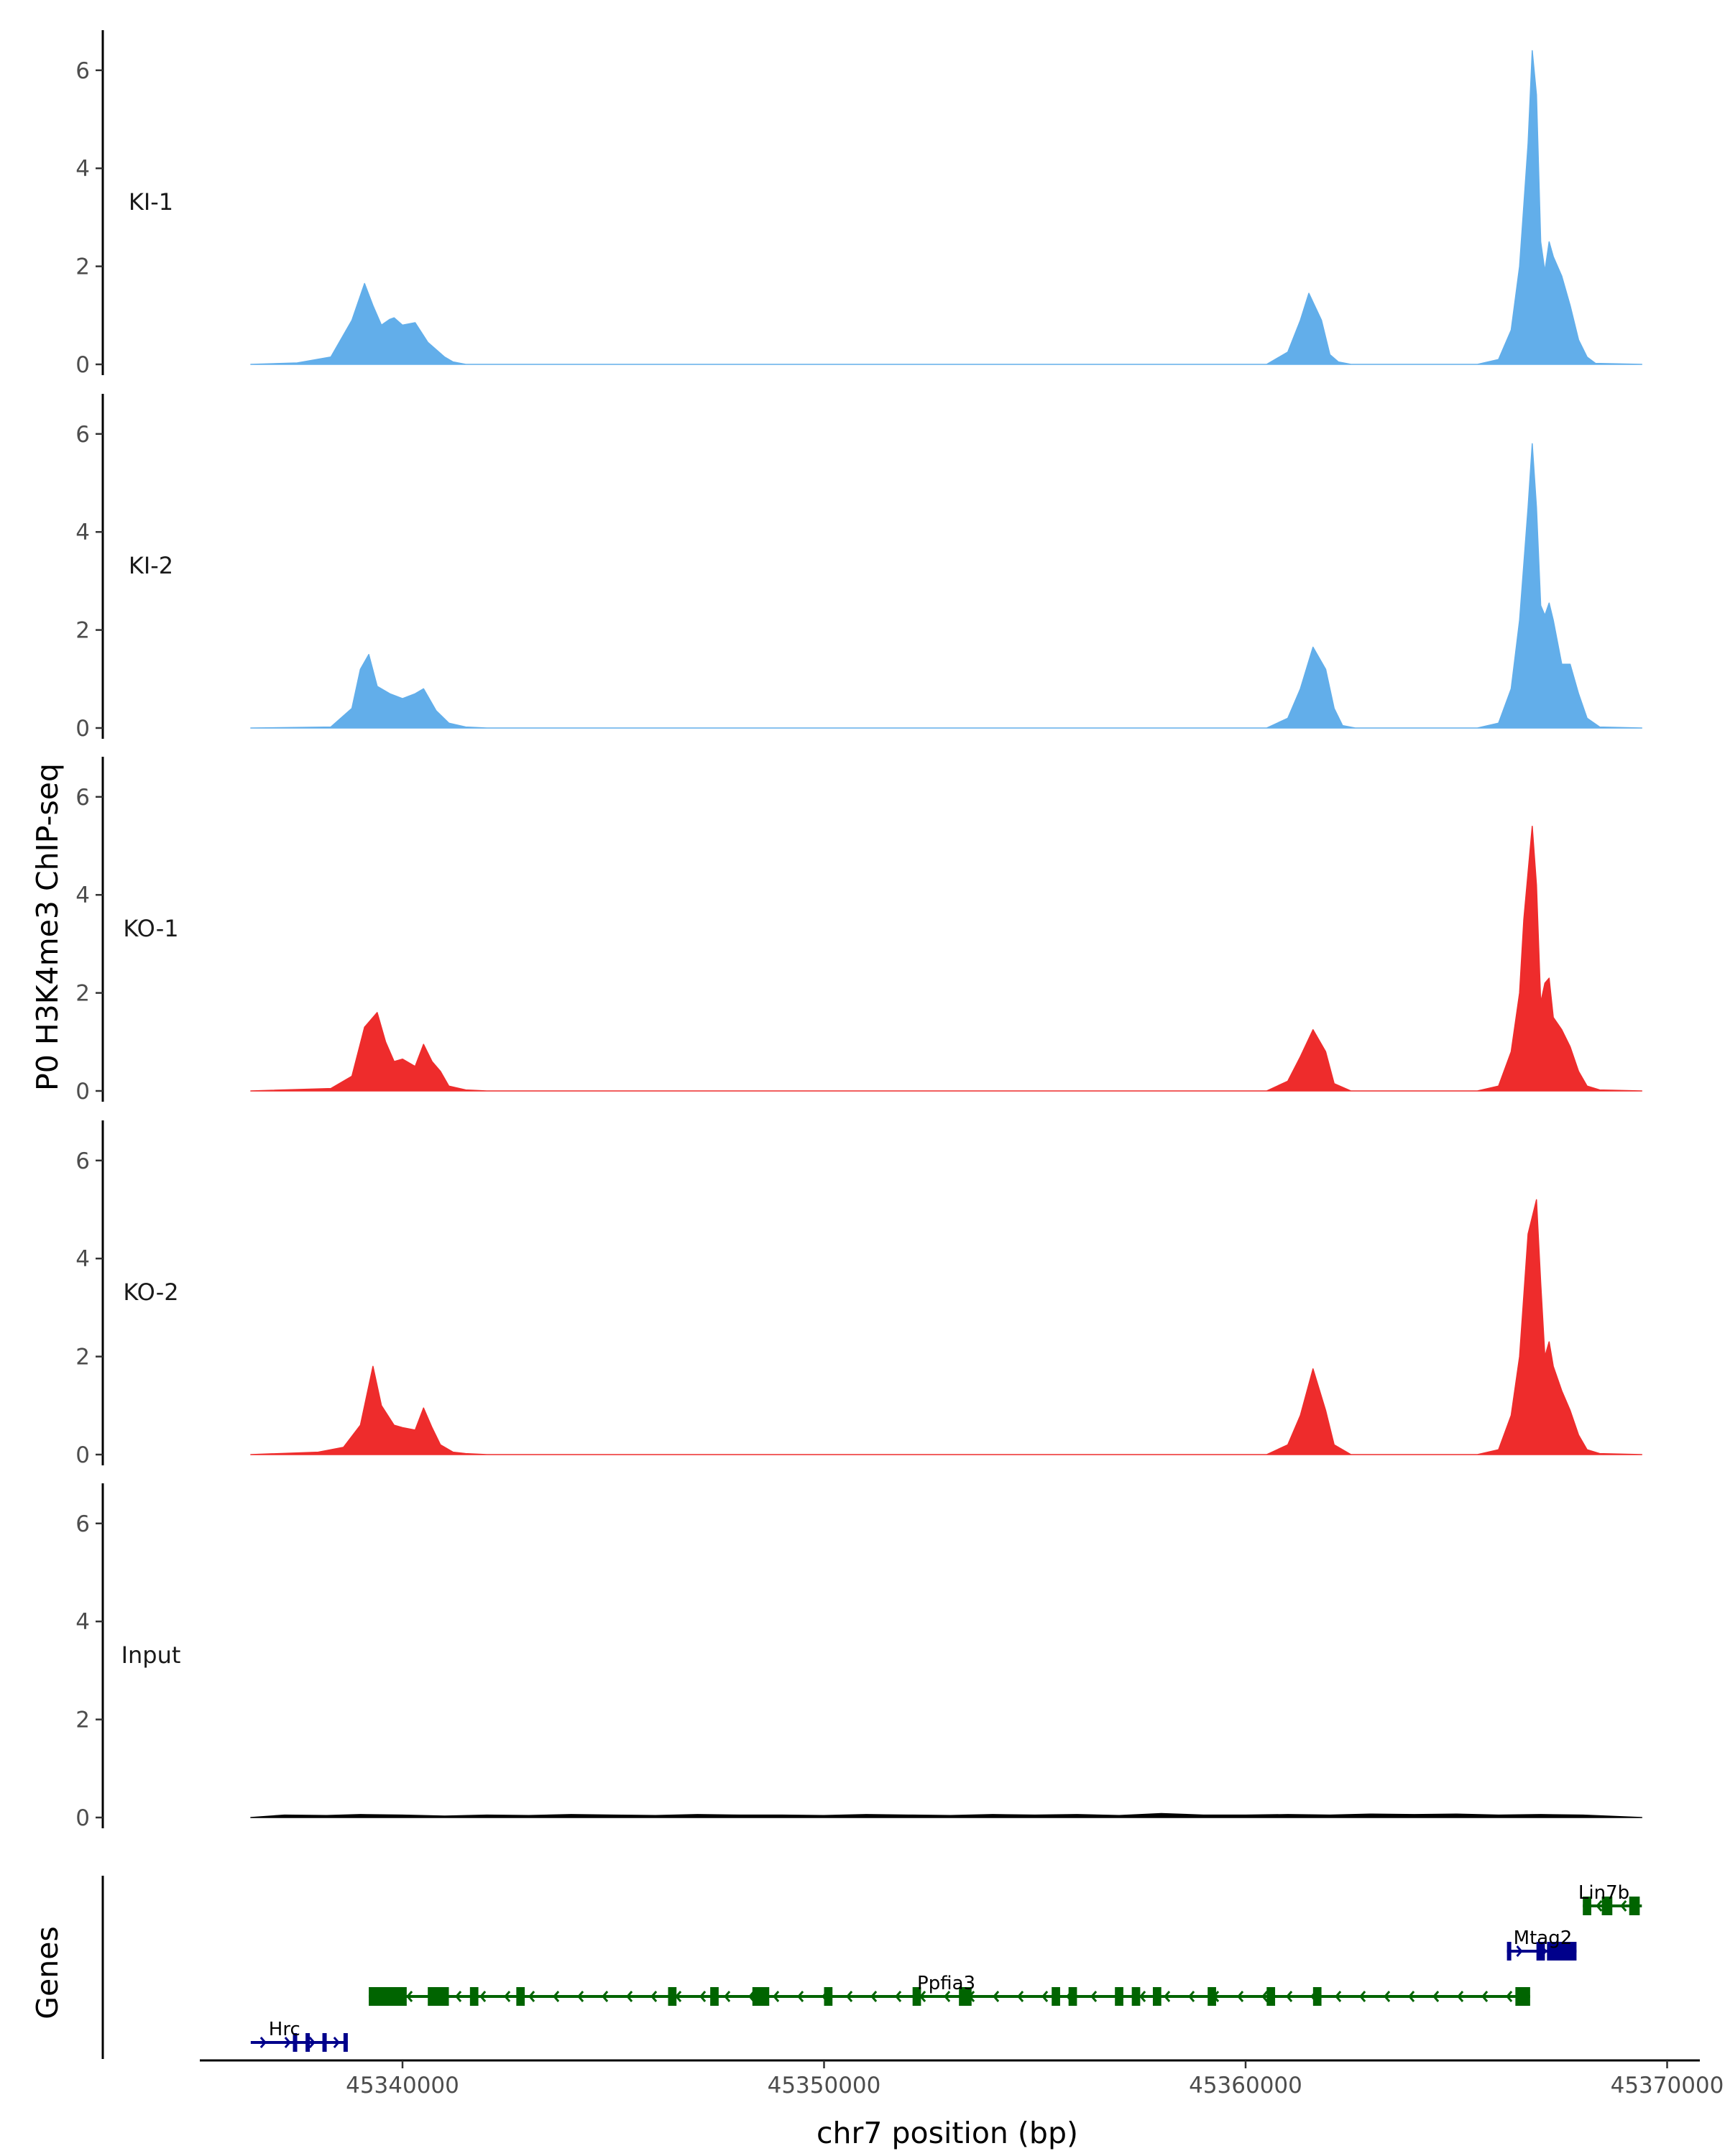 Image resolution: width=1725 pixels, height=2156 pixels. What do you see at coordinates (824, 2086) in the screenshot?
I see `x-tick-label: 45350000` at bounding box center [824, 2086].